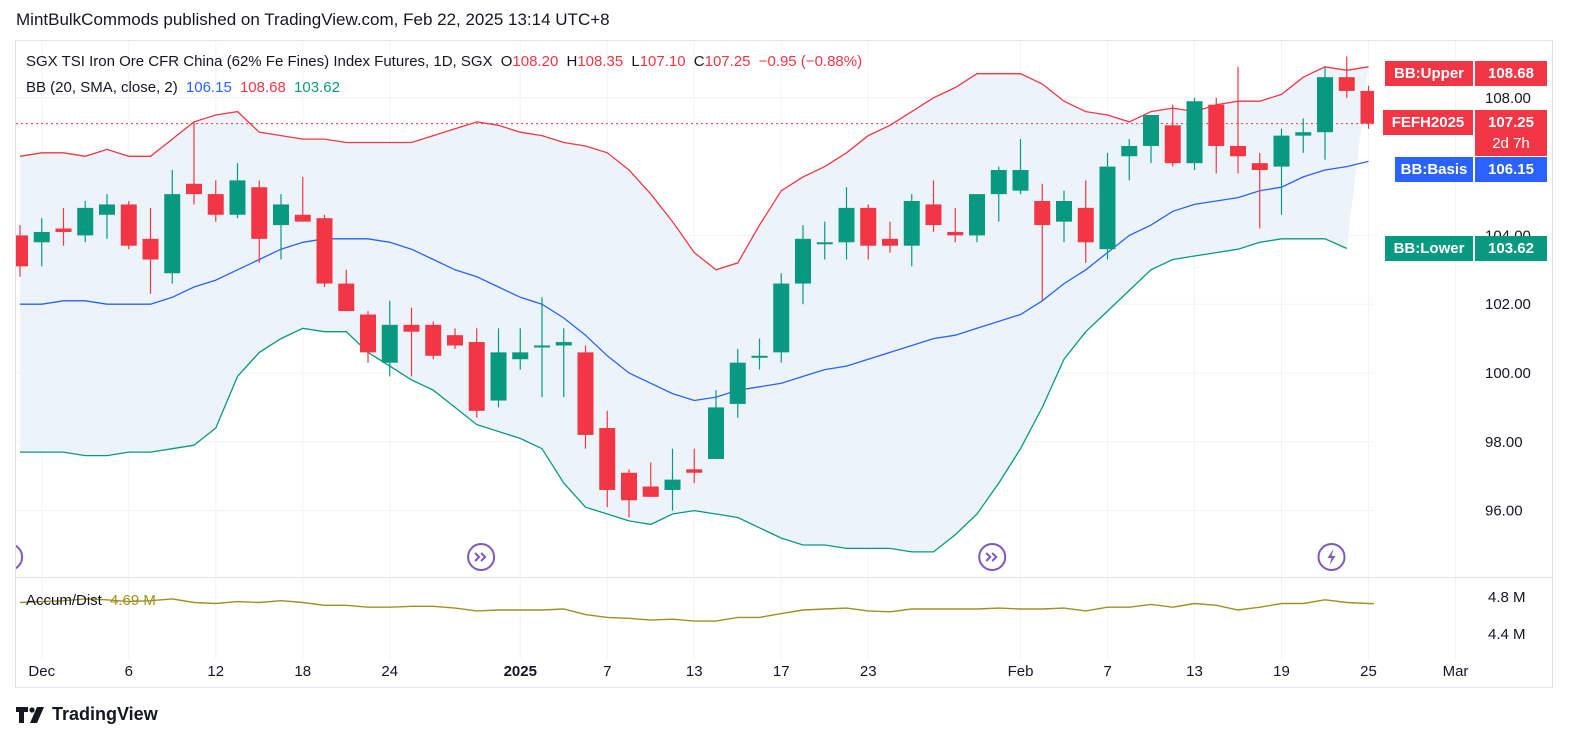 This screenshot has width=1587, height=751. Describe the element at coordinates (41, 671) in the screenshot. I see `time-tick-label: Dec` at that location.